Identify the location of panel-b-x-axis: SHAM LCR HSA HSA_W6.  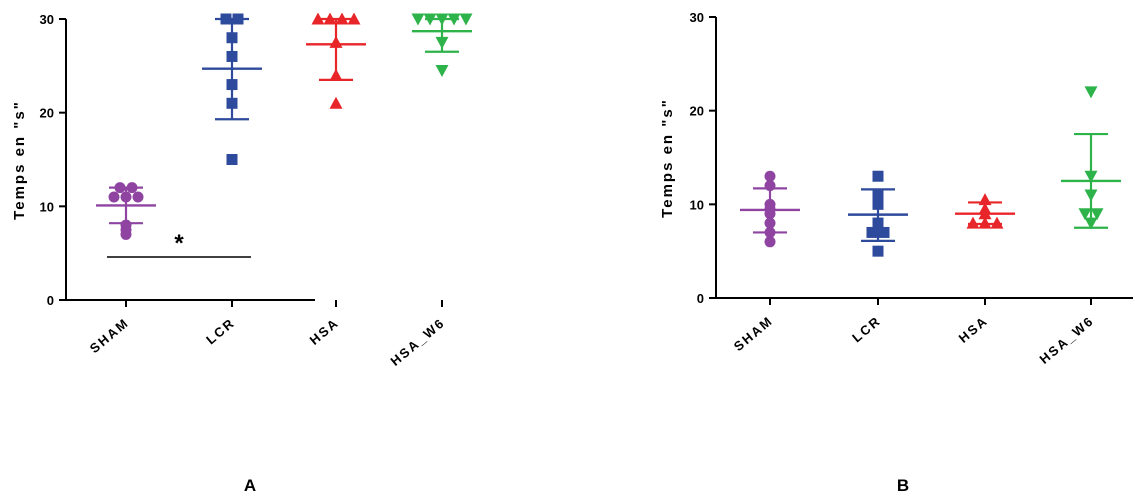
(924, 332).